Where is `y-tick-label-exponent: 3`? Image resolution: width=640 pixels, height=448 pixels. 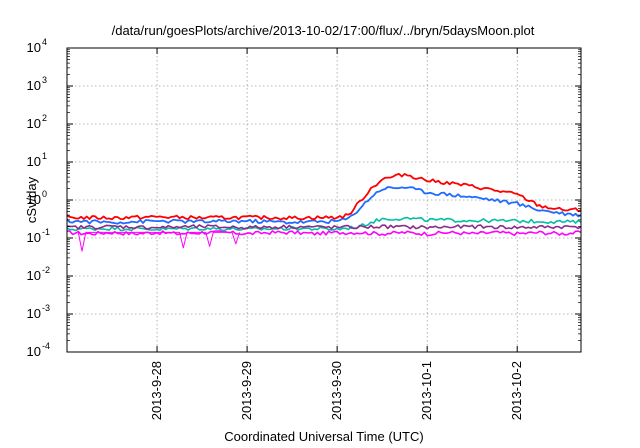 y-tick-label-exponent: 3 is located at coordinates (44, 80).